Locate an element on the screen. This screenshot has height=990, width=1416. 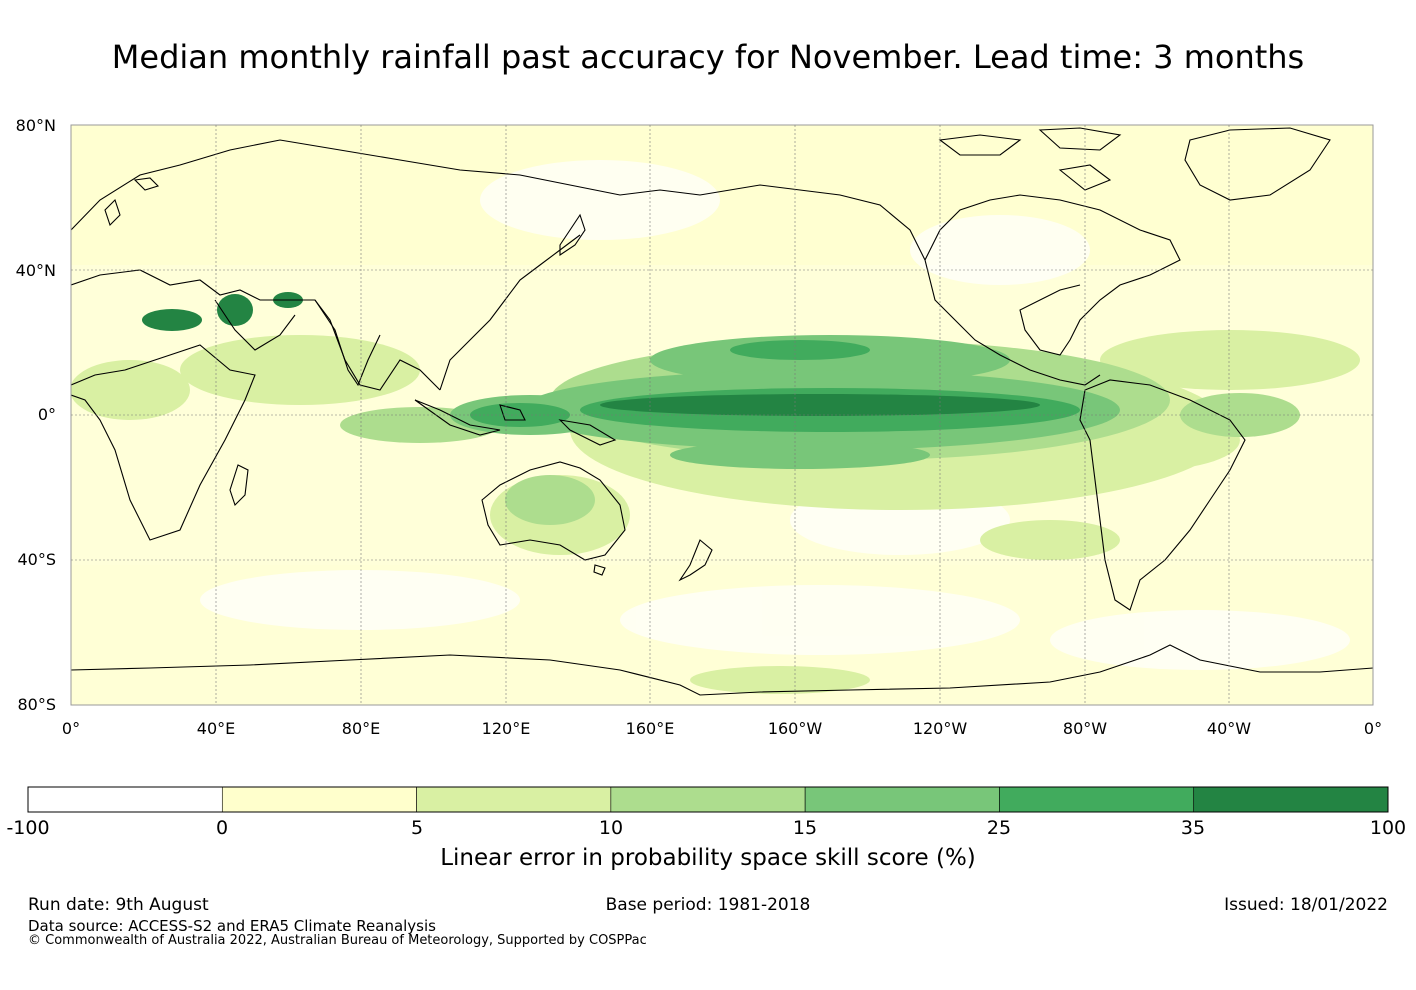
base-period: Base period: 1981-2018 is located at coordinates (708, 905).